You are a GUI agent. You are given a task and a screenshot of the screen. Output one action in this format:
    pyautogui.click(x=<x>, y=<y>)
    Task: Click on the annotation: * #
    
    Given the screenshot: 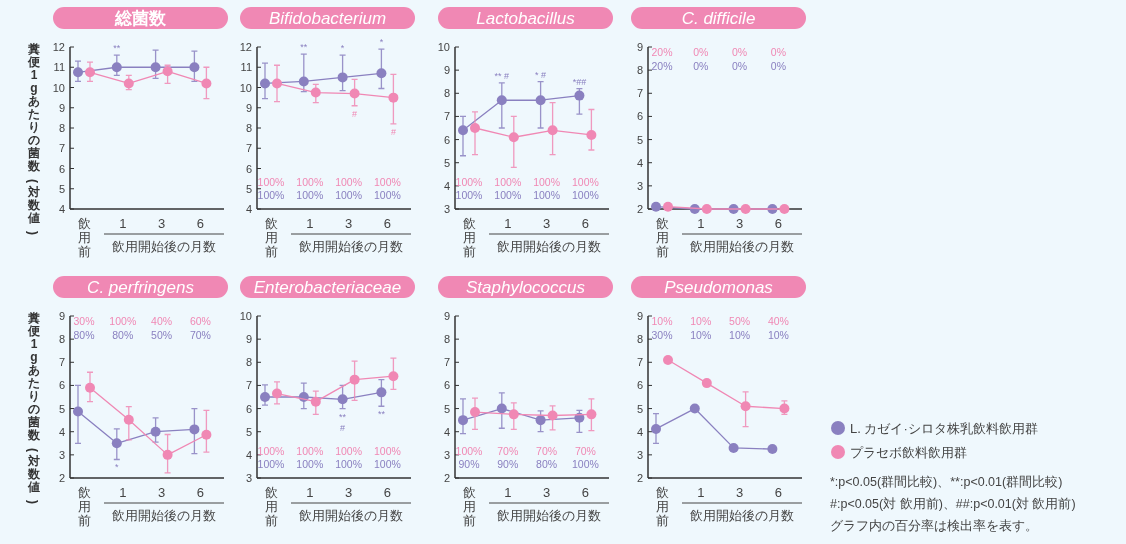 What is the action you would take?
    pyautogui.click(x=541, y=74)
    